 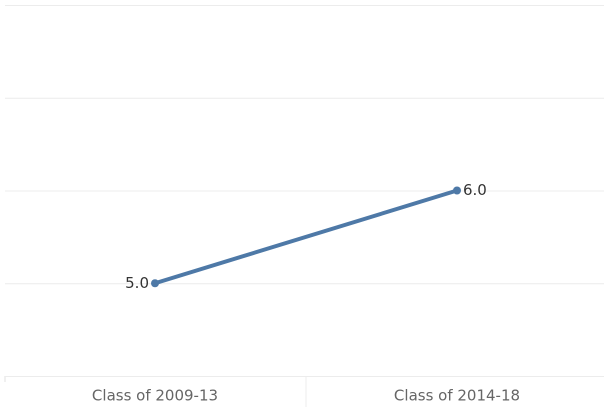 I want to click on value-label: 6.0, so click(x=475, y=190).